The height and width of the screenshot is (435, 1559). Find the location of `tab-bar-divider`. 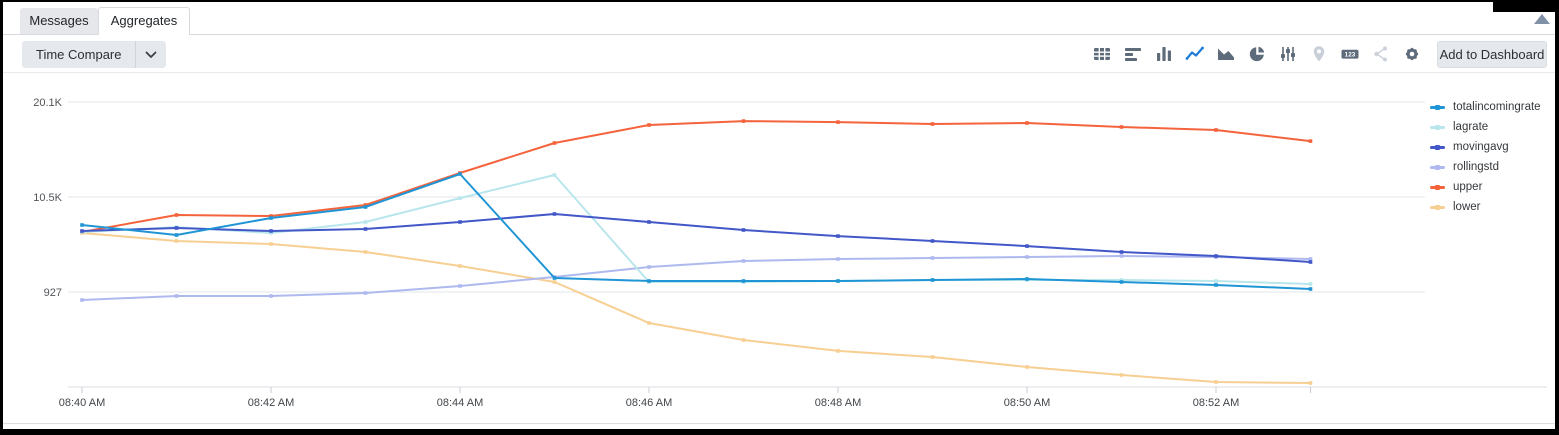

tab-bar-divider is located at coordinates (779, 34).